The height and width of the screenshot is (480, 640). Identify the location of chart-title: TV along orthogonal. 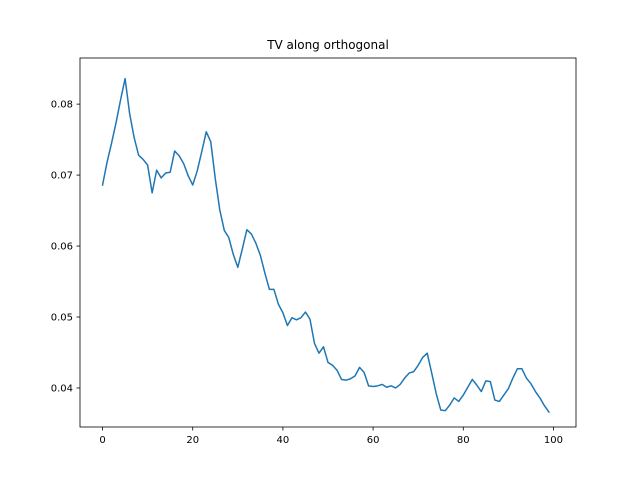
(327, 45).